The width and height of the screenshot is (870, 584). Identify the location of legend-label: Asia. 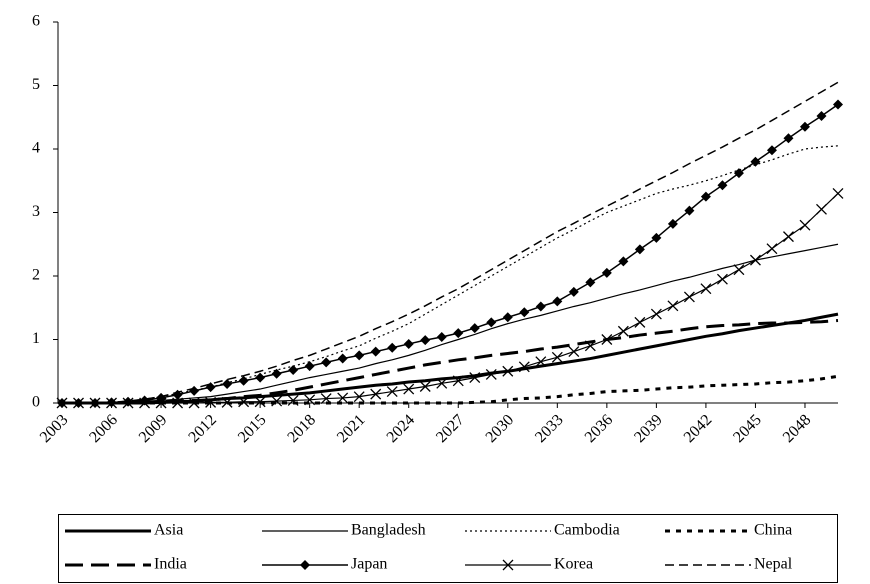
(168, 530).